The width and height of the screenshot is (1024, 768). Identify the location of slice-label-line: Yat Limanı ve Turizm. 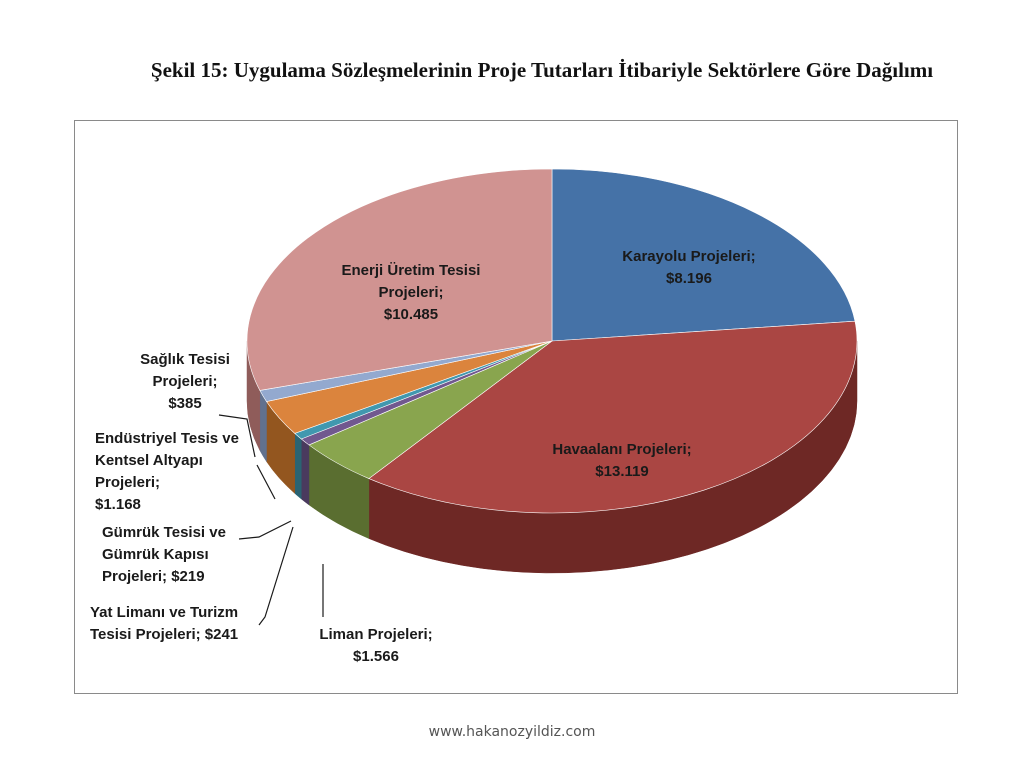
(164, 612).